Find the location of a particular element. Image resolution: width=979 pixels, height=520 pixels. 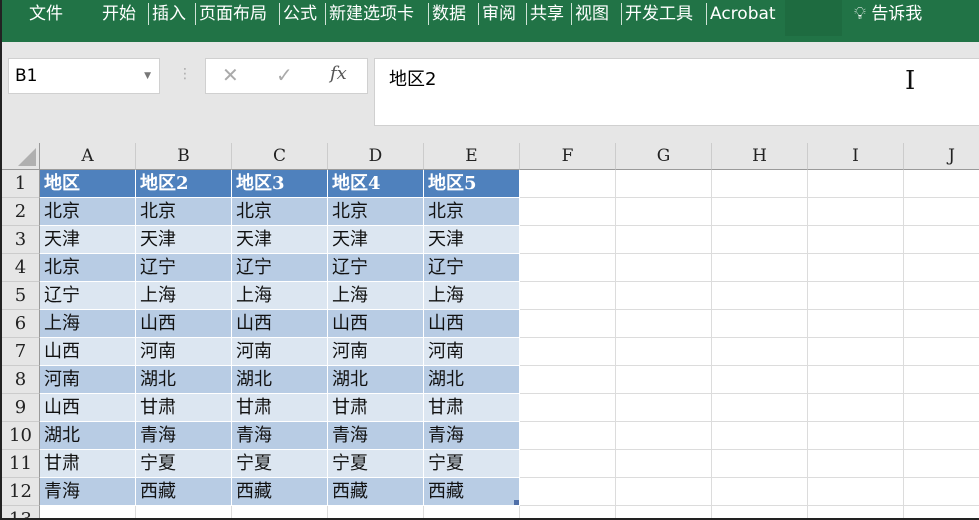

column-header-I: I is located at coordinates (856, 156).